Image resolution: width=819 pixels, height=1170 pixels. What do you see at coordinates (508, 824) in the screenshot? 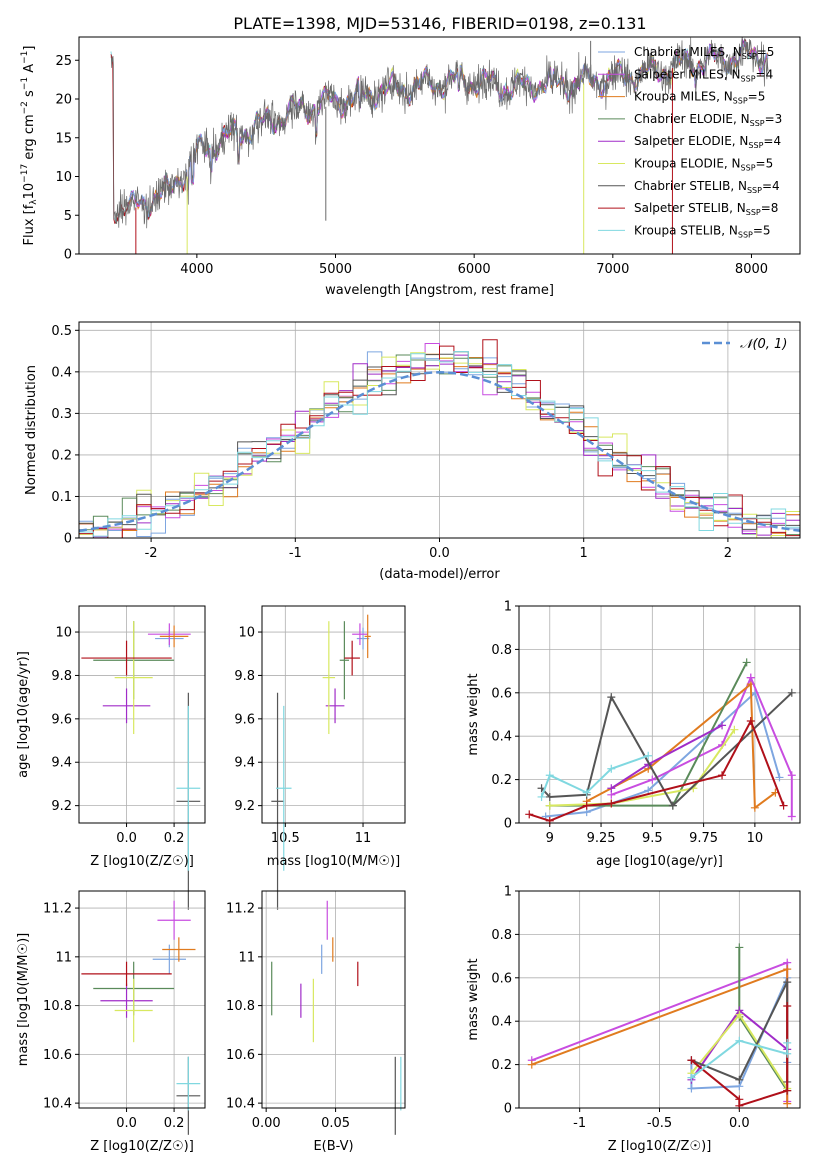
I see `y-tick-label: 0` at bounding box center [508, 824].